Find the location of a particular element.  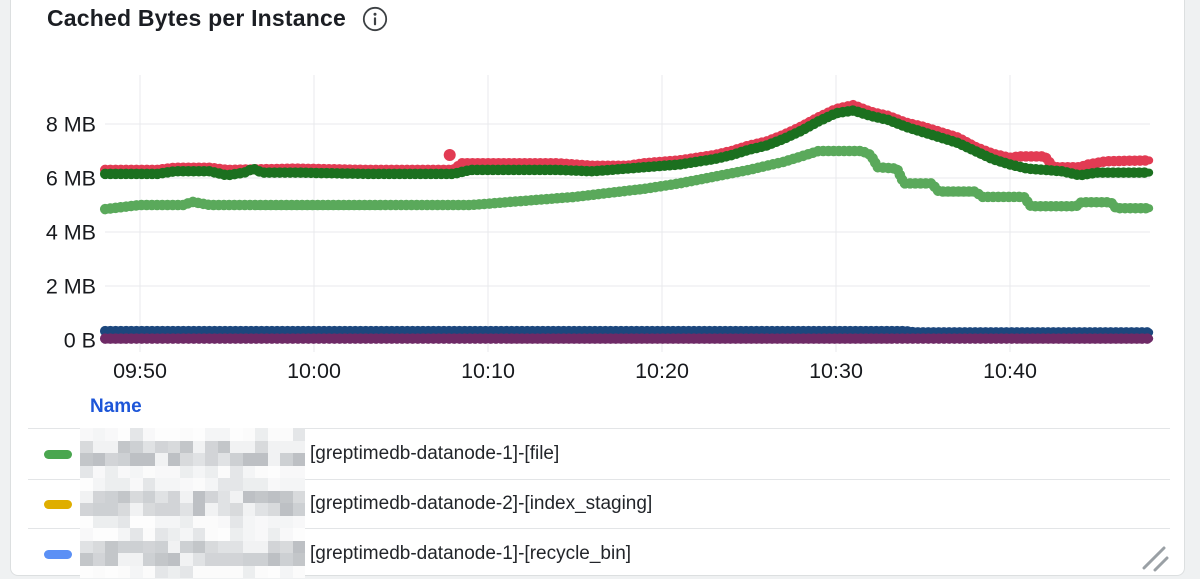

legend-row: [greptimedb-datanode-1]-[file] is located at coordinates (600, 454).